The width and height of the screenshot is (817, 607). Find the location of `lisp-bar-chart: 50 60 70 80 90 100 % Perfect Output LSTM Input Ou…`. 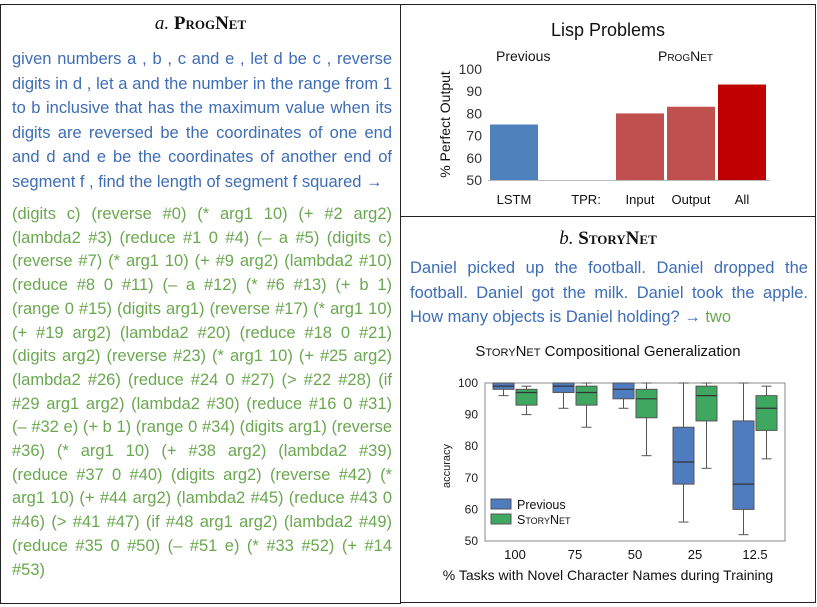

lisp-bar-chart: 50 60 70 80 90 100 % Perfect Output LSTM Input Ou… is located at coordinates (603, 134).